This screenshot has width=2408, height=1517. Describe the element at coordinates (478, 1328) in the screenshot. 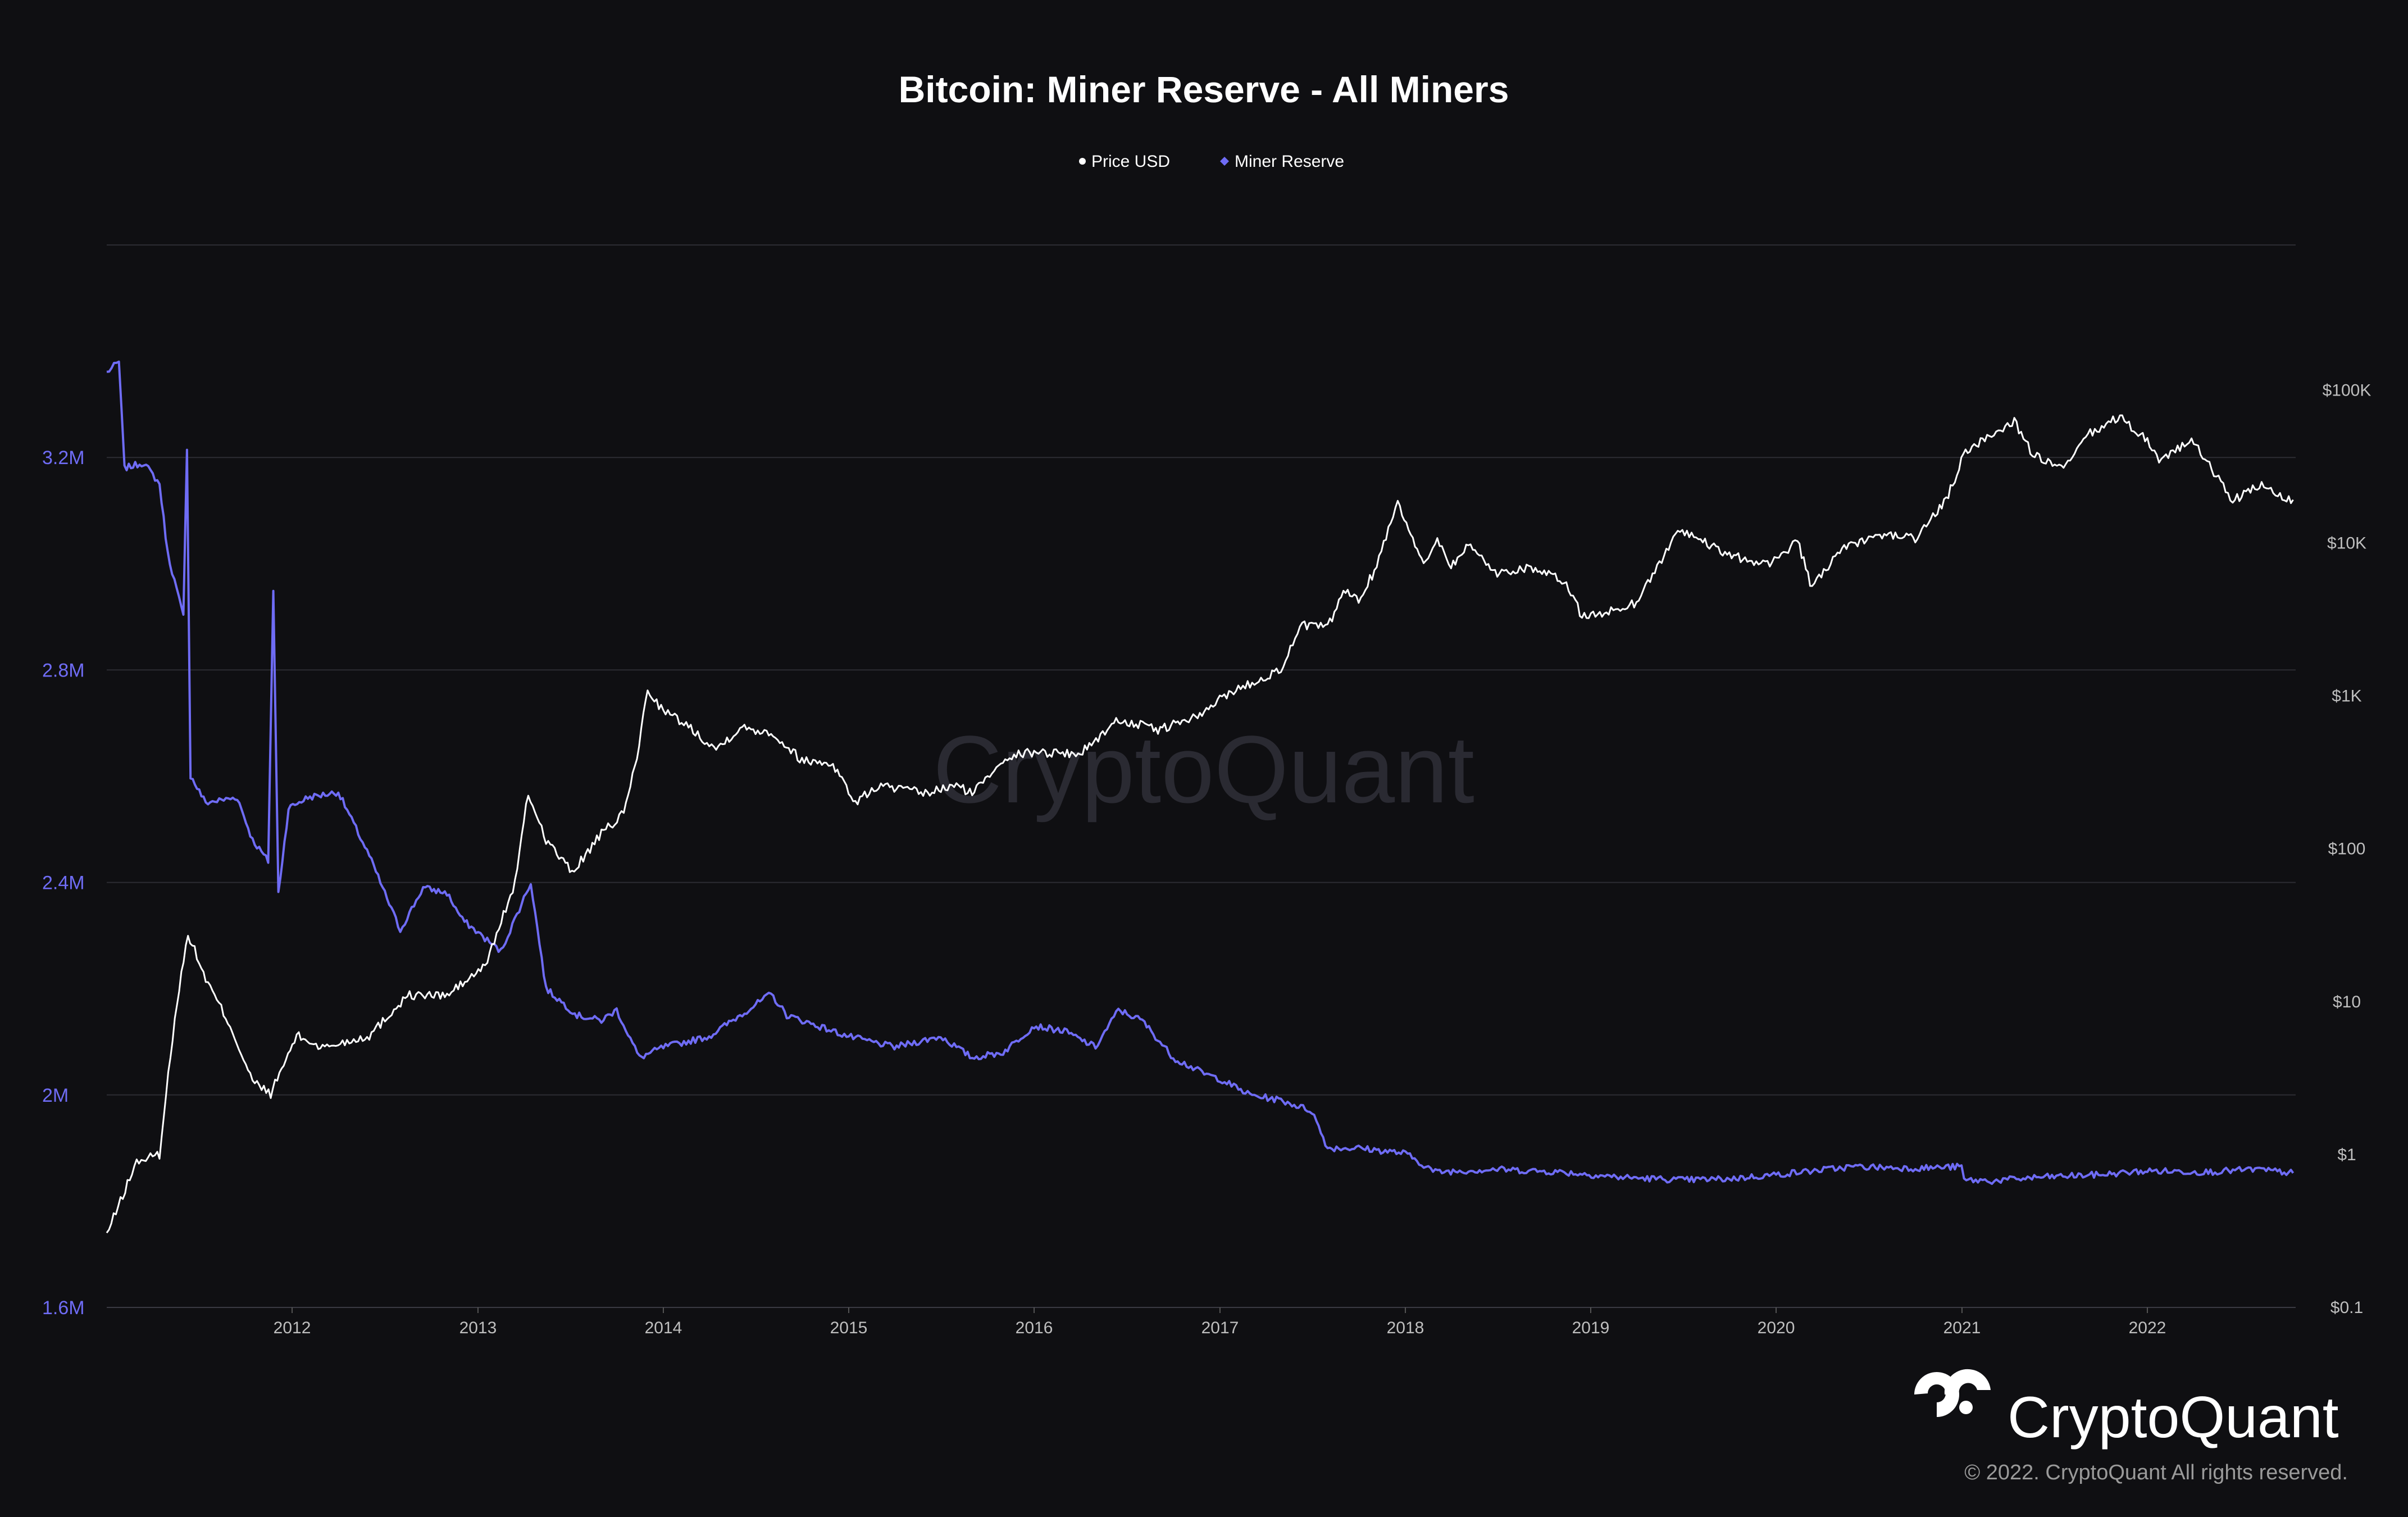

I see `x-tick-label: 2013` at that location.